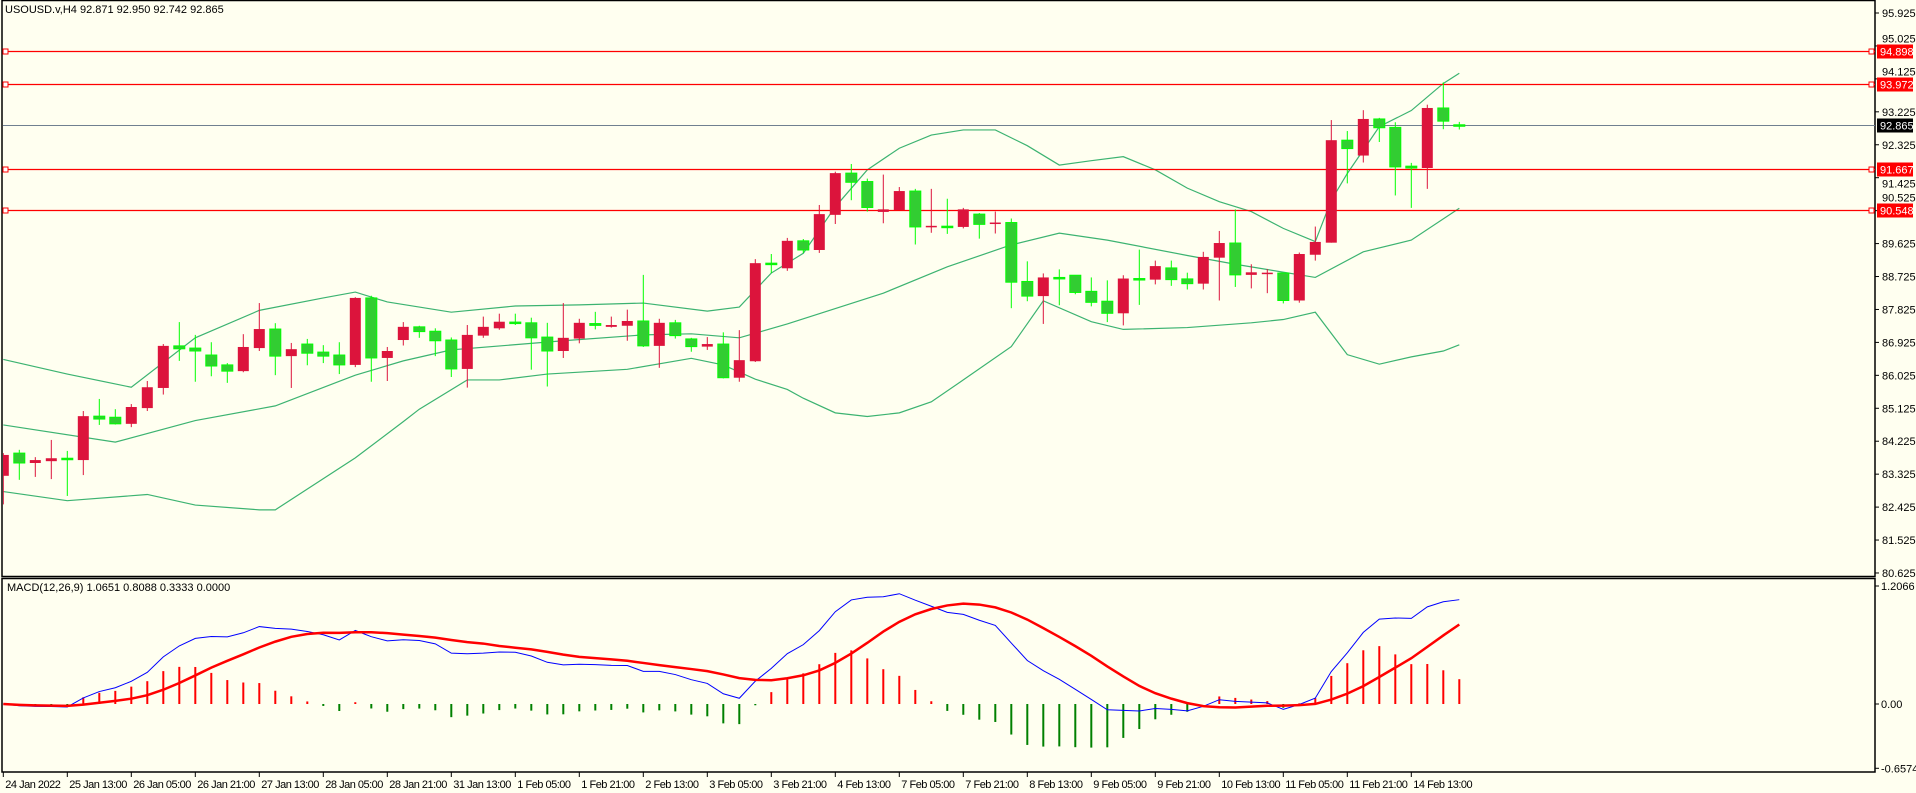  I want to click on hline-price-badge, so click(1895, 84).